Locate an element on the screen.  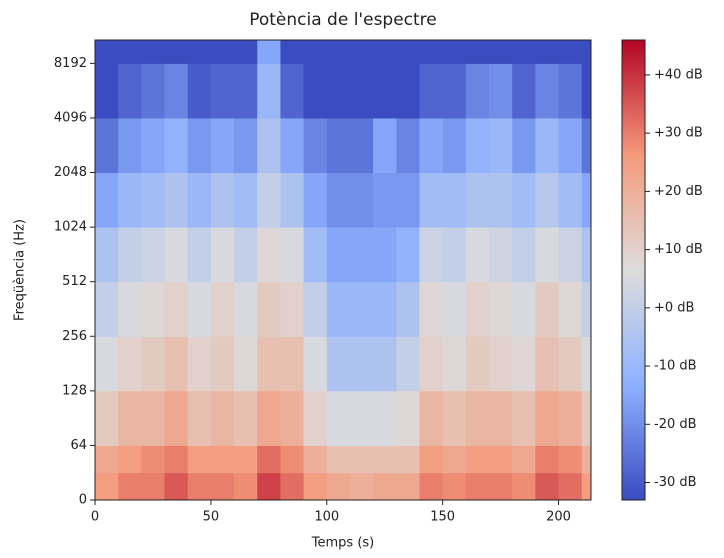
chart-title: Potència de l'espectre is located at coordinates (343, 20).